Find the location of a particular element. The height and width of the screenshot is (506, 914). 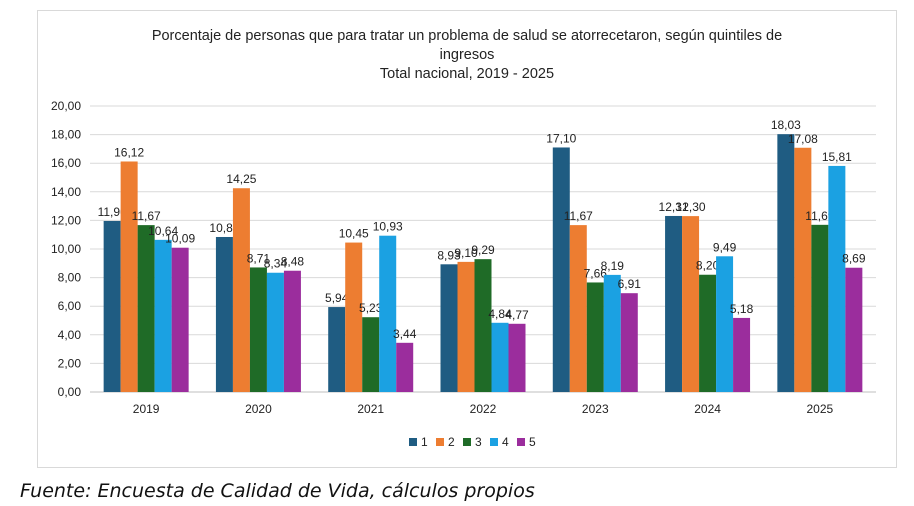

data-label: 9,10 is located at coordinates (466, 253).